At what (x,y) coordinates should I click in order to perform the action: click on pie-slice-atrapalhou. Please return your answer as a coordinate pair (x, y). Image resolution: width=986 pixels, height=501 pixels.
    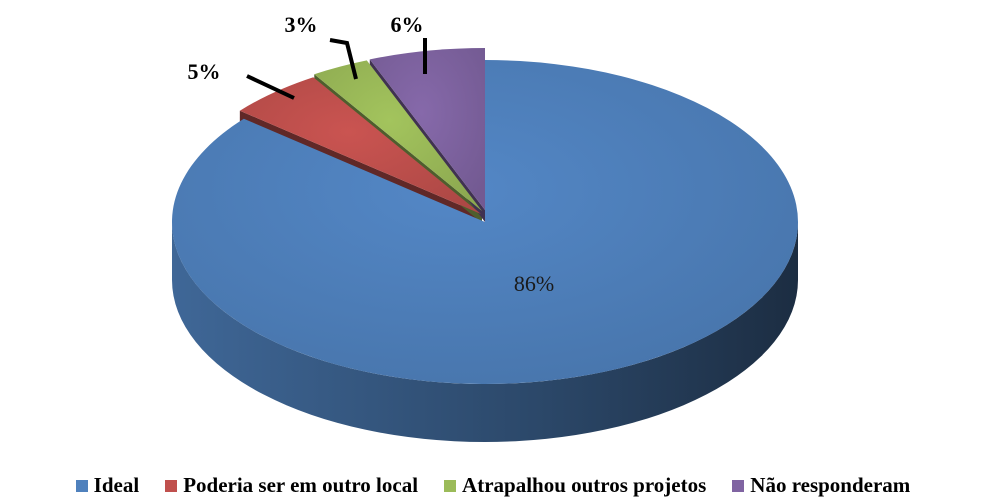
    Looking at the image, I should click on (398, 136).